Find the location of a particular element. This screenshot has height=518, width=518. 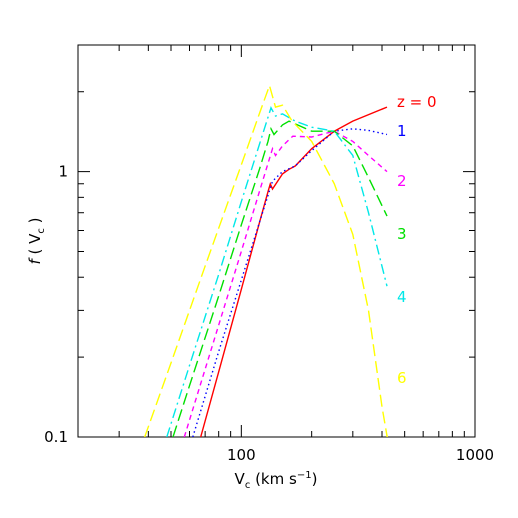

series-label: 4 is located at coordinates (402, 297).